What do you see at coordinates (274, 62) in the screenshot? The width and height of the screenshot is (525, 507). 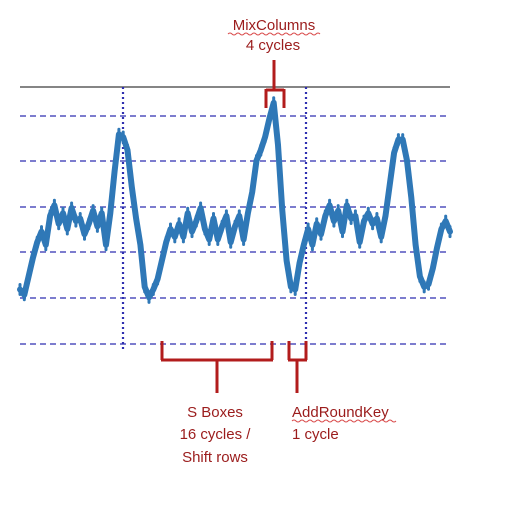 I see `annotation-mix-columns: MixColumns 4 cycles` at bounding box center [274, 62].